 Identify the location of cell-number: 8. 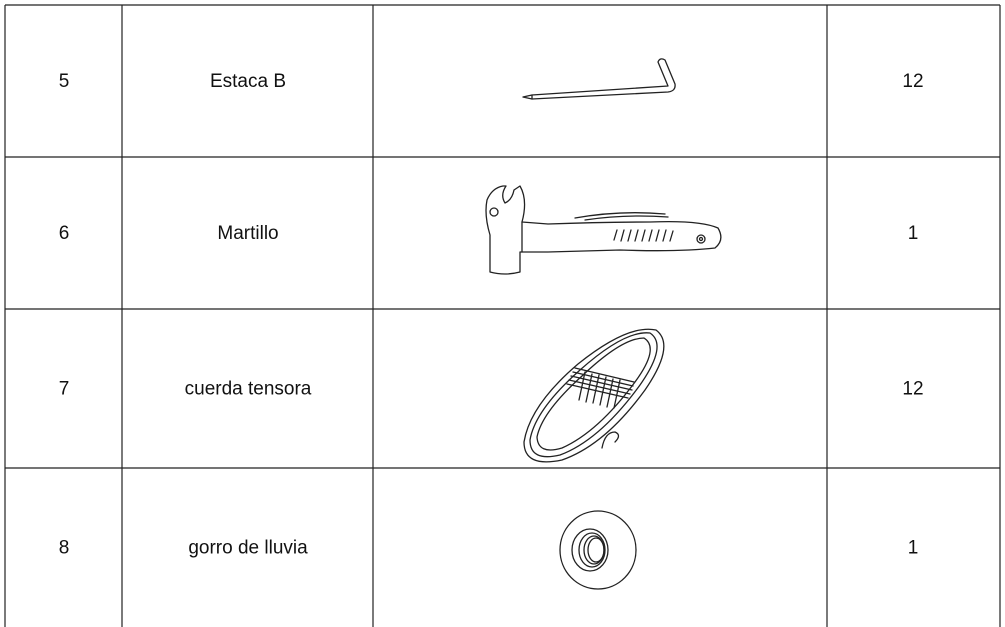
(64, 548).